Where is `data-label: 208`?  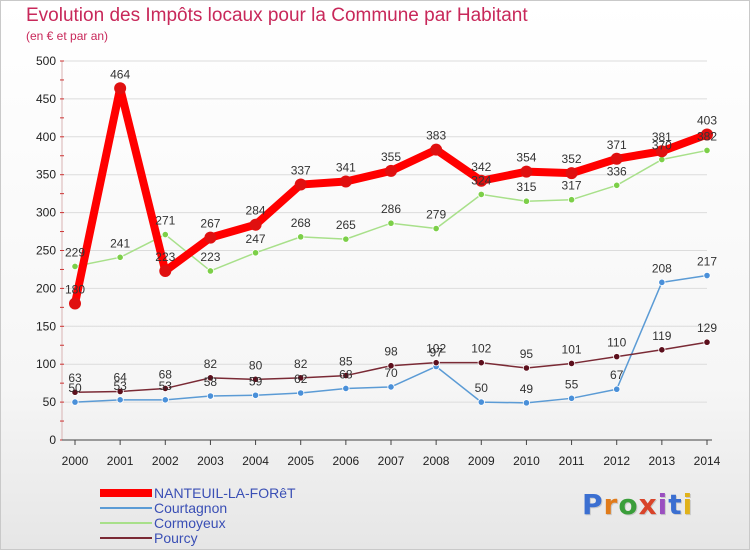 data-label: 208 is located at coordinates (662, 268).